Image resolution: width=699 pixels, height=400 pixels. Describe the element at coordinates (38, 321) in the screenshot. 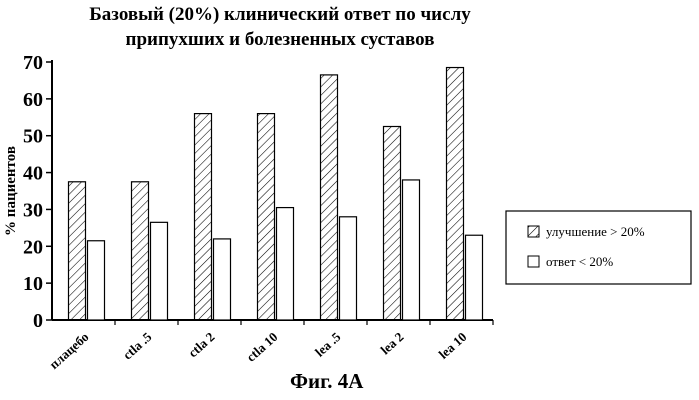

I see `y-tick-label: 0` at that location.